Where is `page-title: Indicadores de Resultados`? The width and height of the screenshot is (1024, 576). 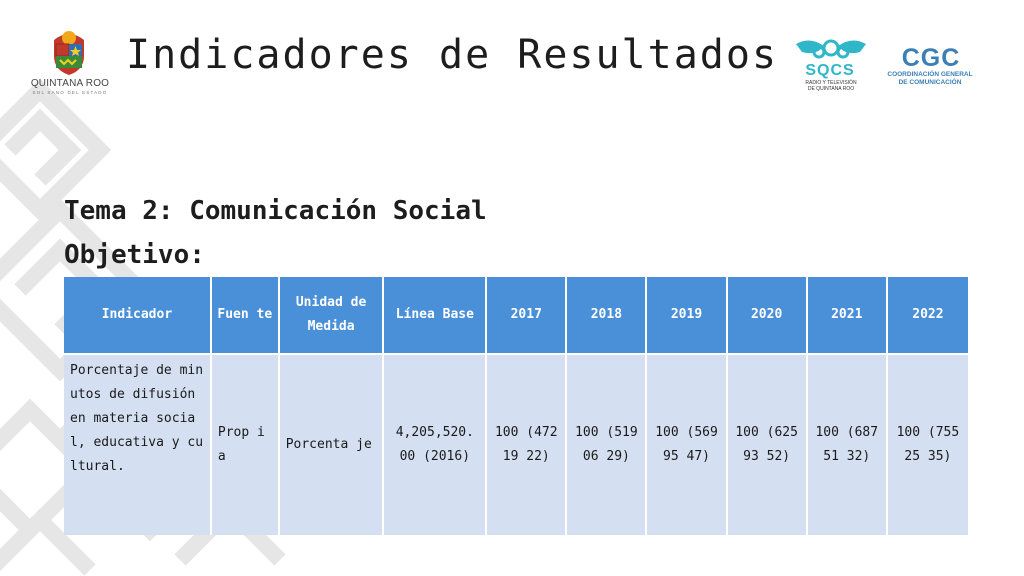
page-title: Indicadores de Resultados is located at coordinates (452, 55).